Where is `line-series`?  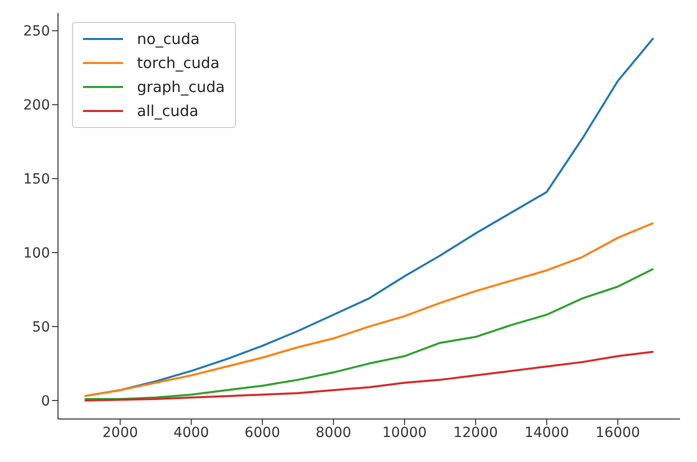 line-series is located at coordinates (369, 376).